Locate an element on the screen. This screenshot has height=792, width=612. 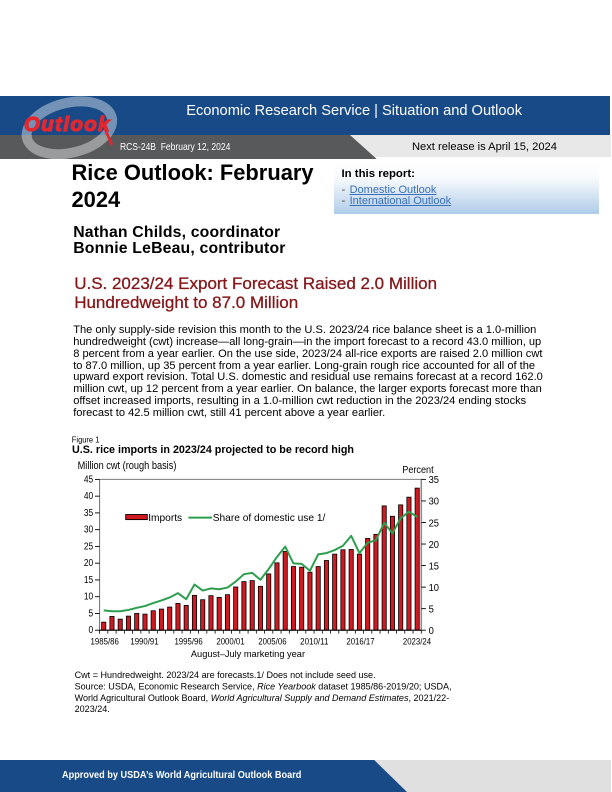
svg-text: August–July marketing year is located at coordinates (248, 654).